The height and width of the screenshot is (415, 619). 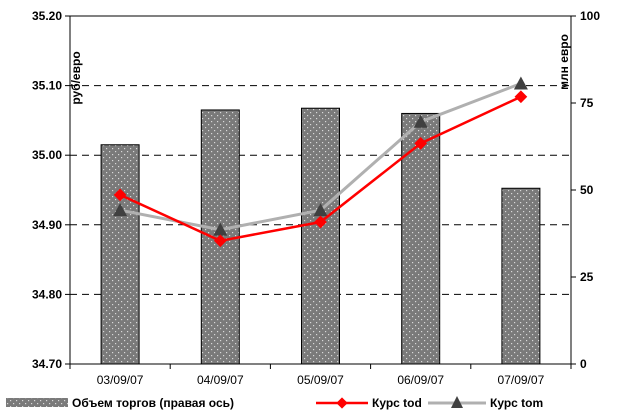 I want to click on right-axis-label: млн евро, so click(x=564, y=62).